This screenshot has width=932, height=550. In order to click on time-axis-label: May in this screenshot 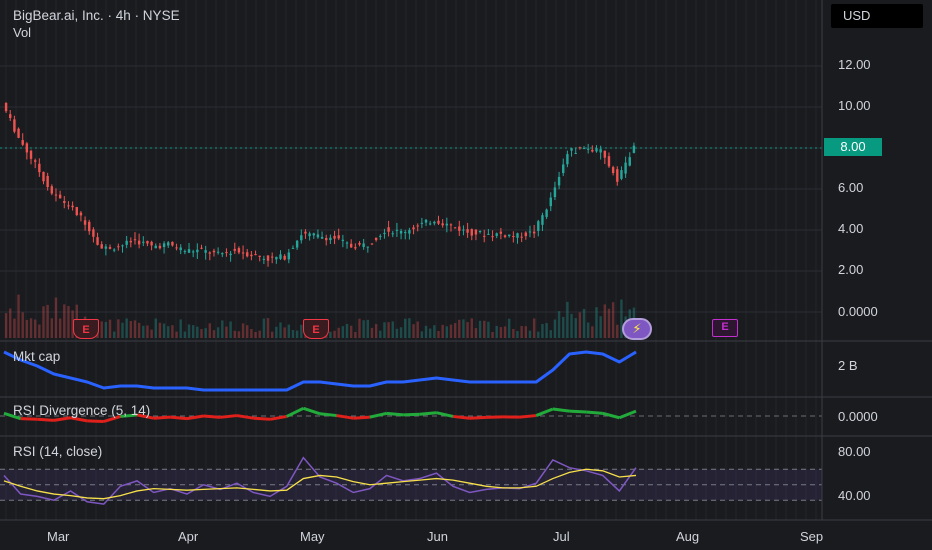, I will do `click(312, 536)`.